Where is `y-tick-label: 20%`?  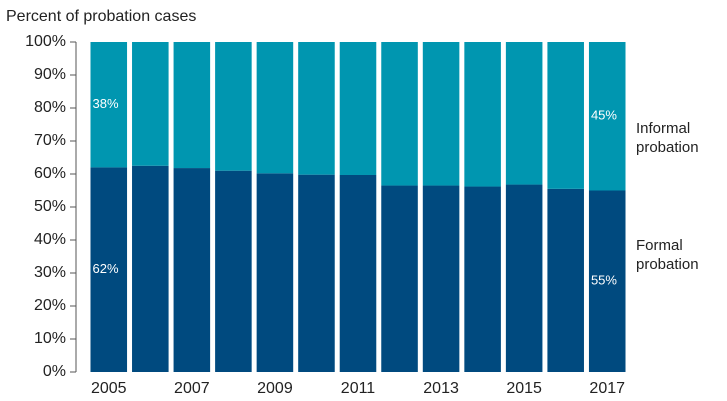 y-tick-label: 20% is located at coordinates (50, 305).